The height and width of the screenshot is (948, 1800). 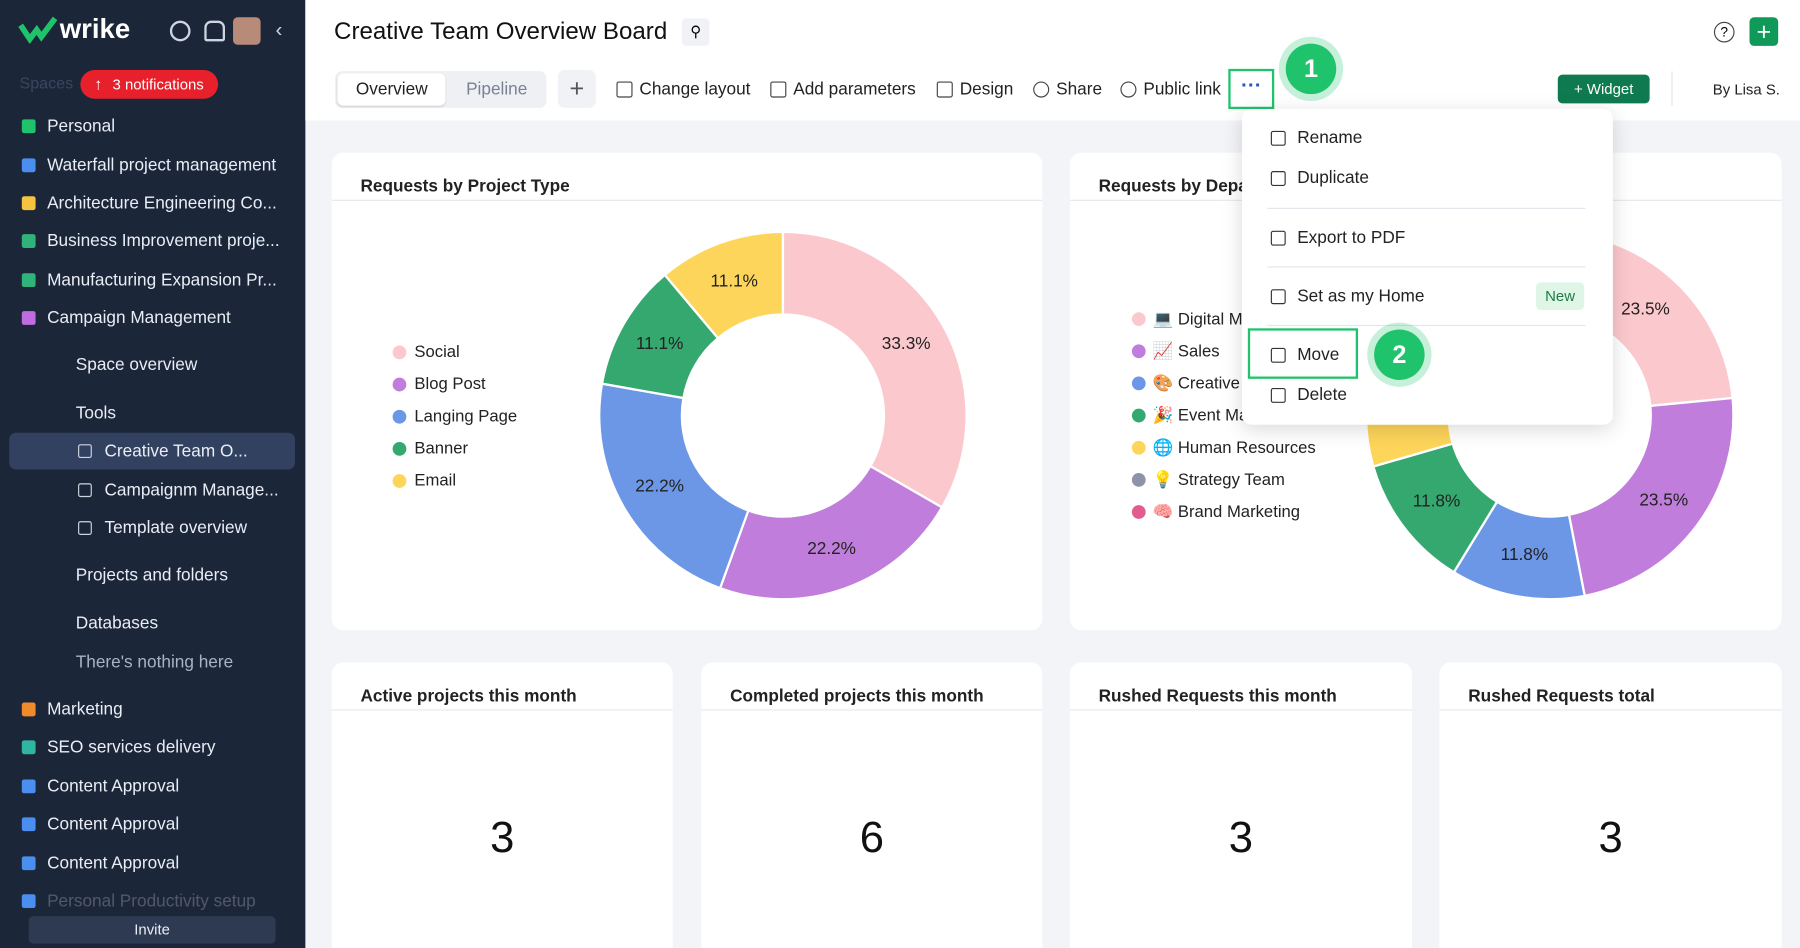 I want to click on help-icon: ?, so click(x=1724, y=32).